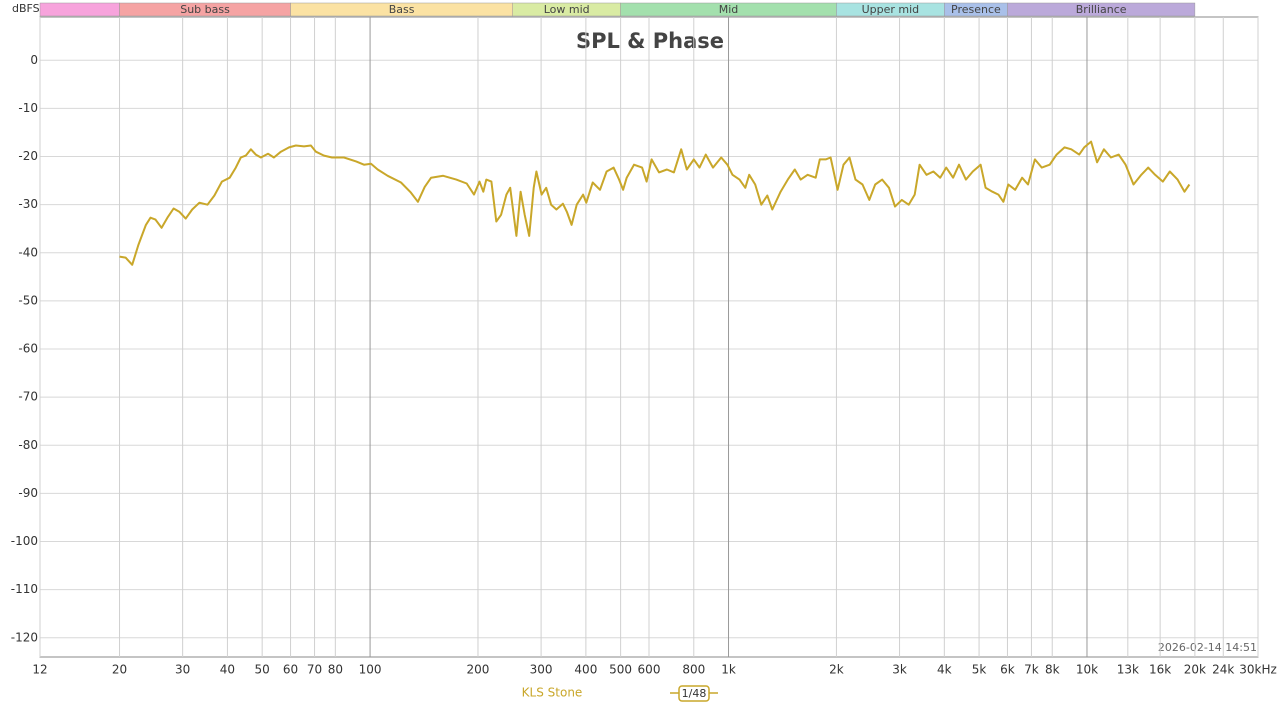  Describe the element at coordinates (290, 670) in the screenshot. I see `x-tick-label: 60` at that location.